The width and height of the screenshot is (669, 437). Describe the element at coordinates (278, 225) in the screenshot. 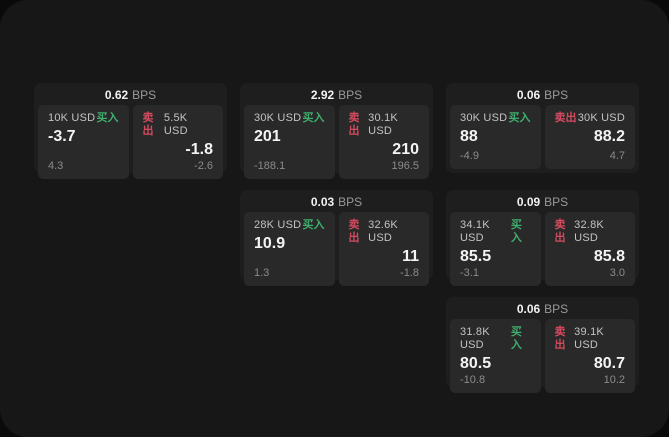

I see `buy-amount: 28K USD` at that location.